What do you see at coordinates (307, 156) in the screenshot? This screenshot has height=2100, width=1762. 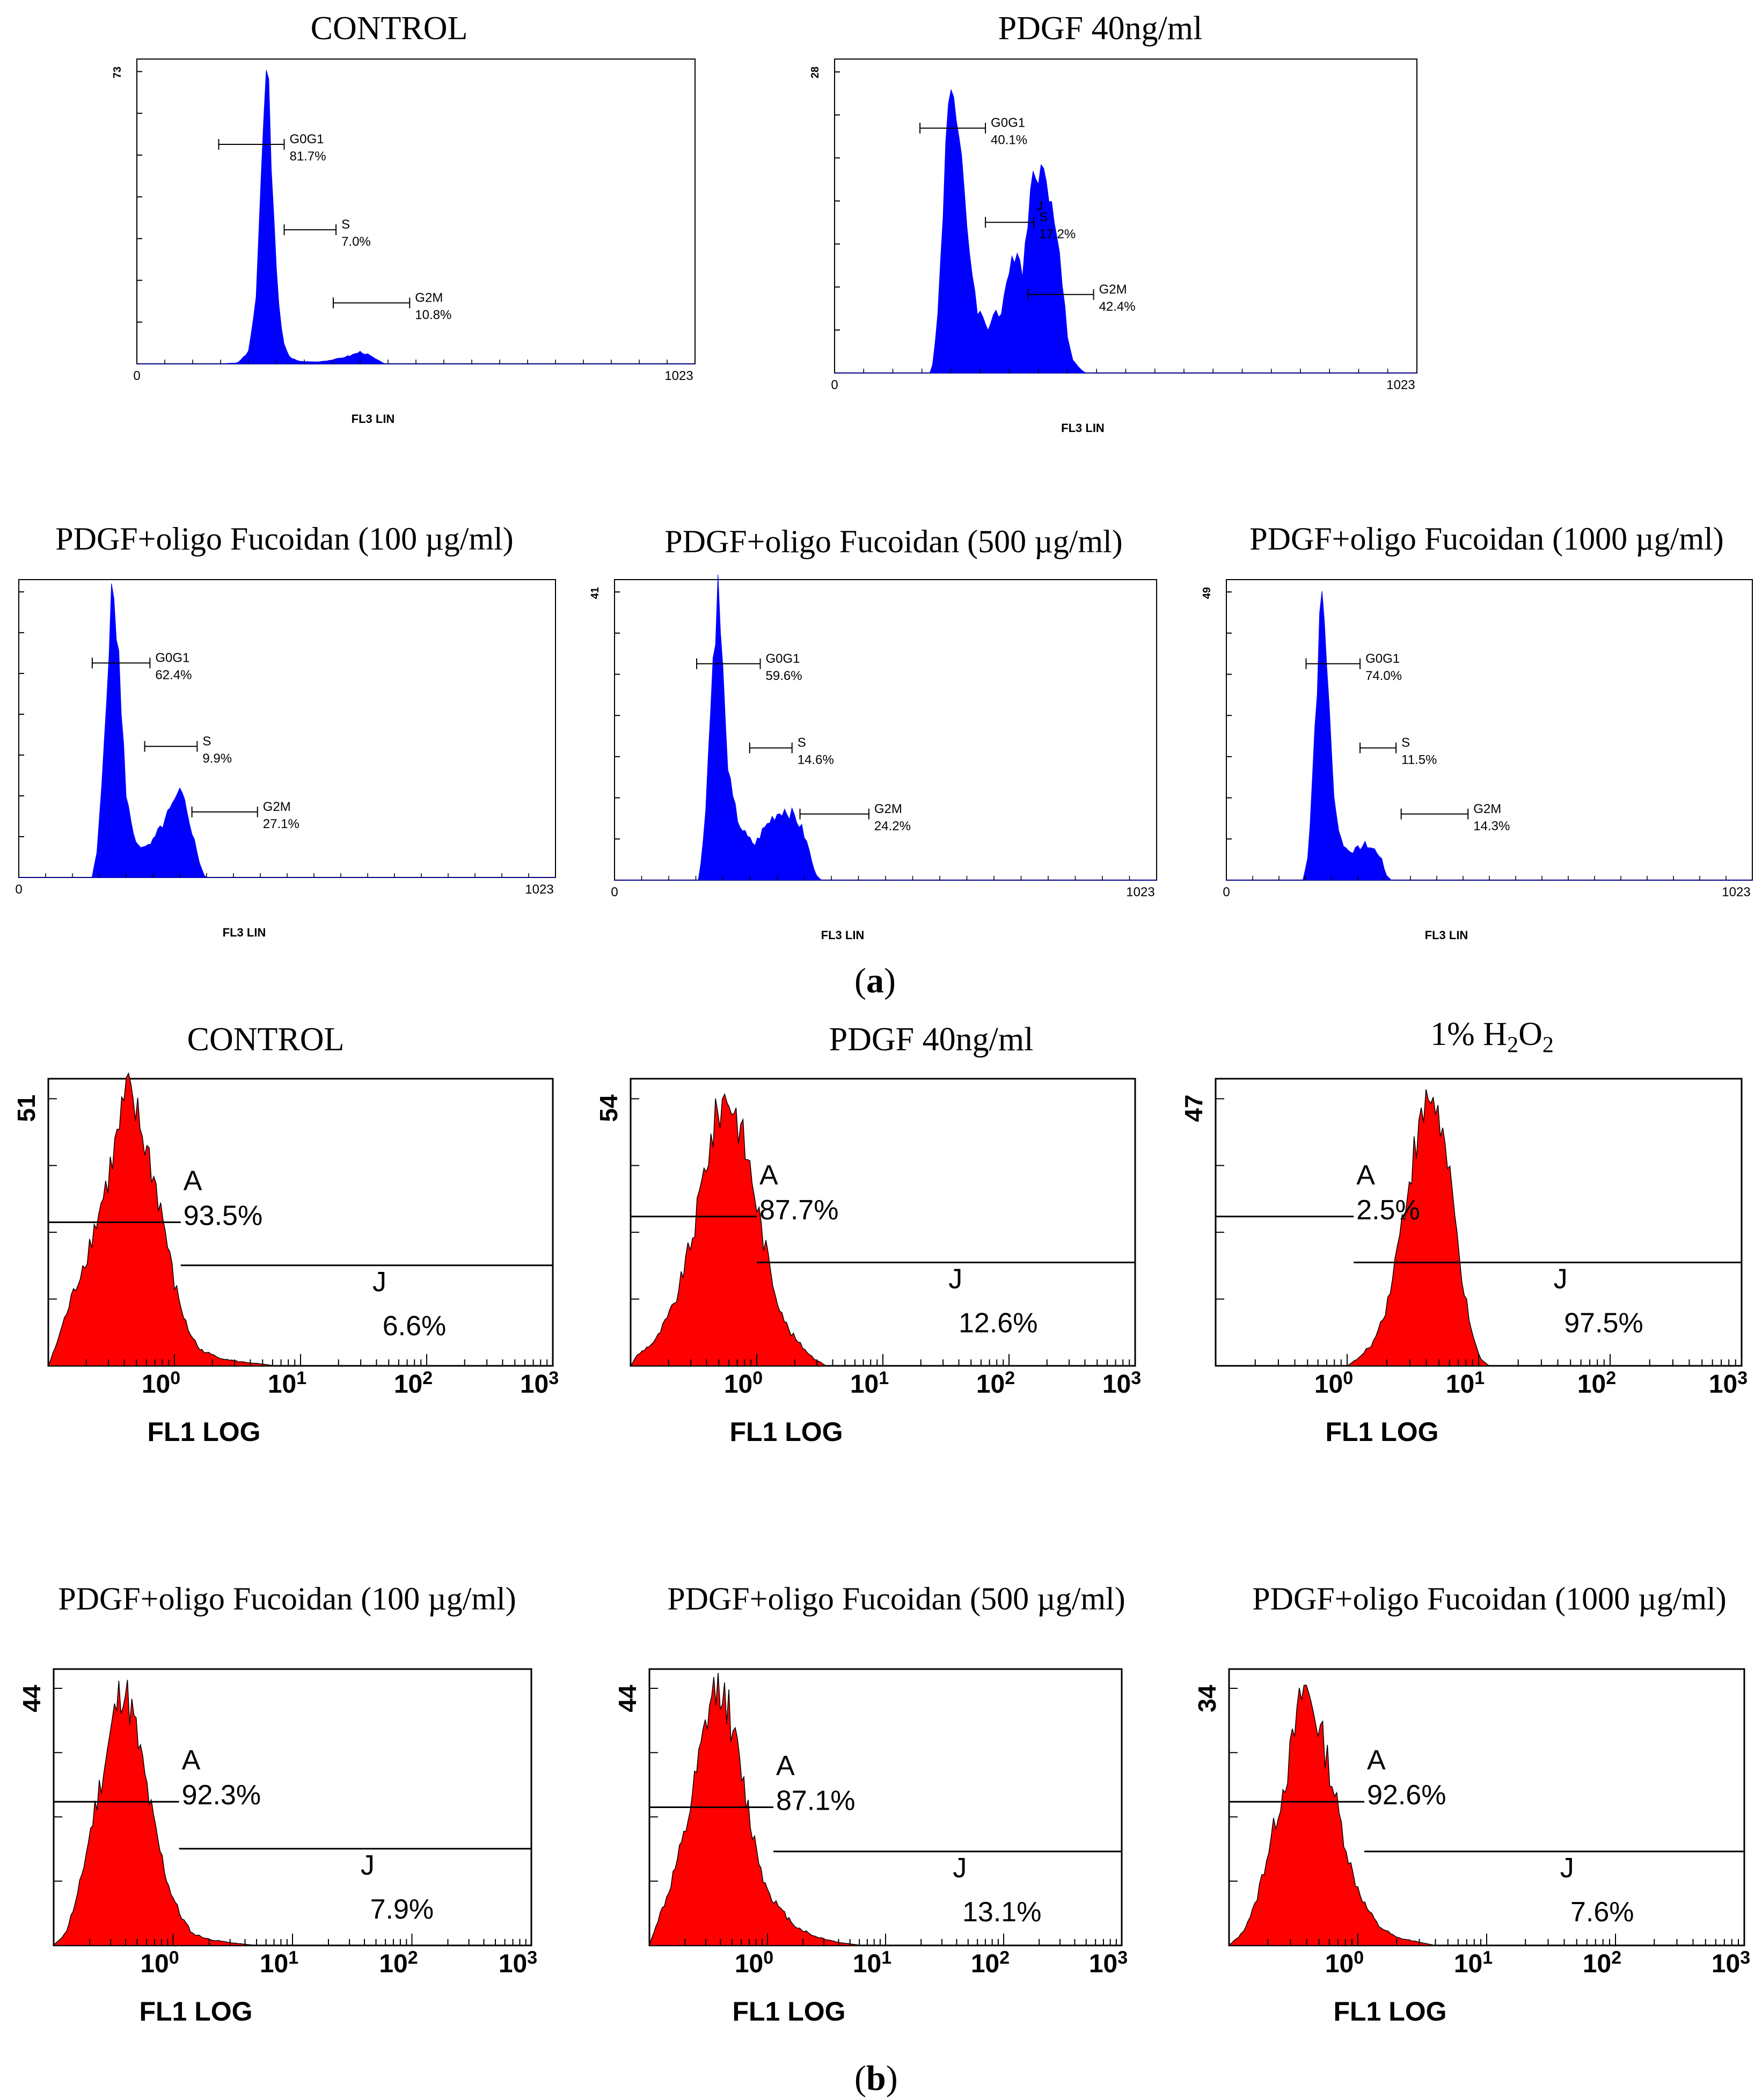 I see `gate-percent: 81.7%` at bounding box center [307, 156].